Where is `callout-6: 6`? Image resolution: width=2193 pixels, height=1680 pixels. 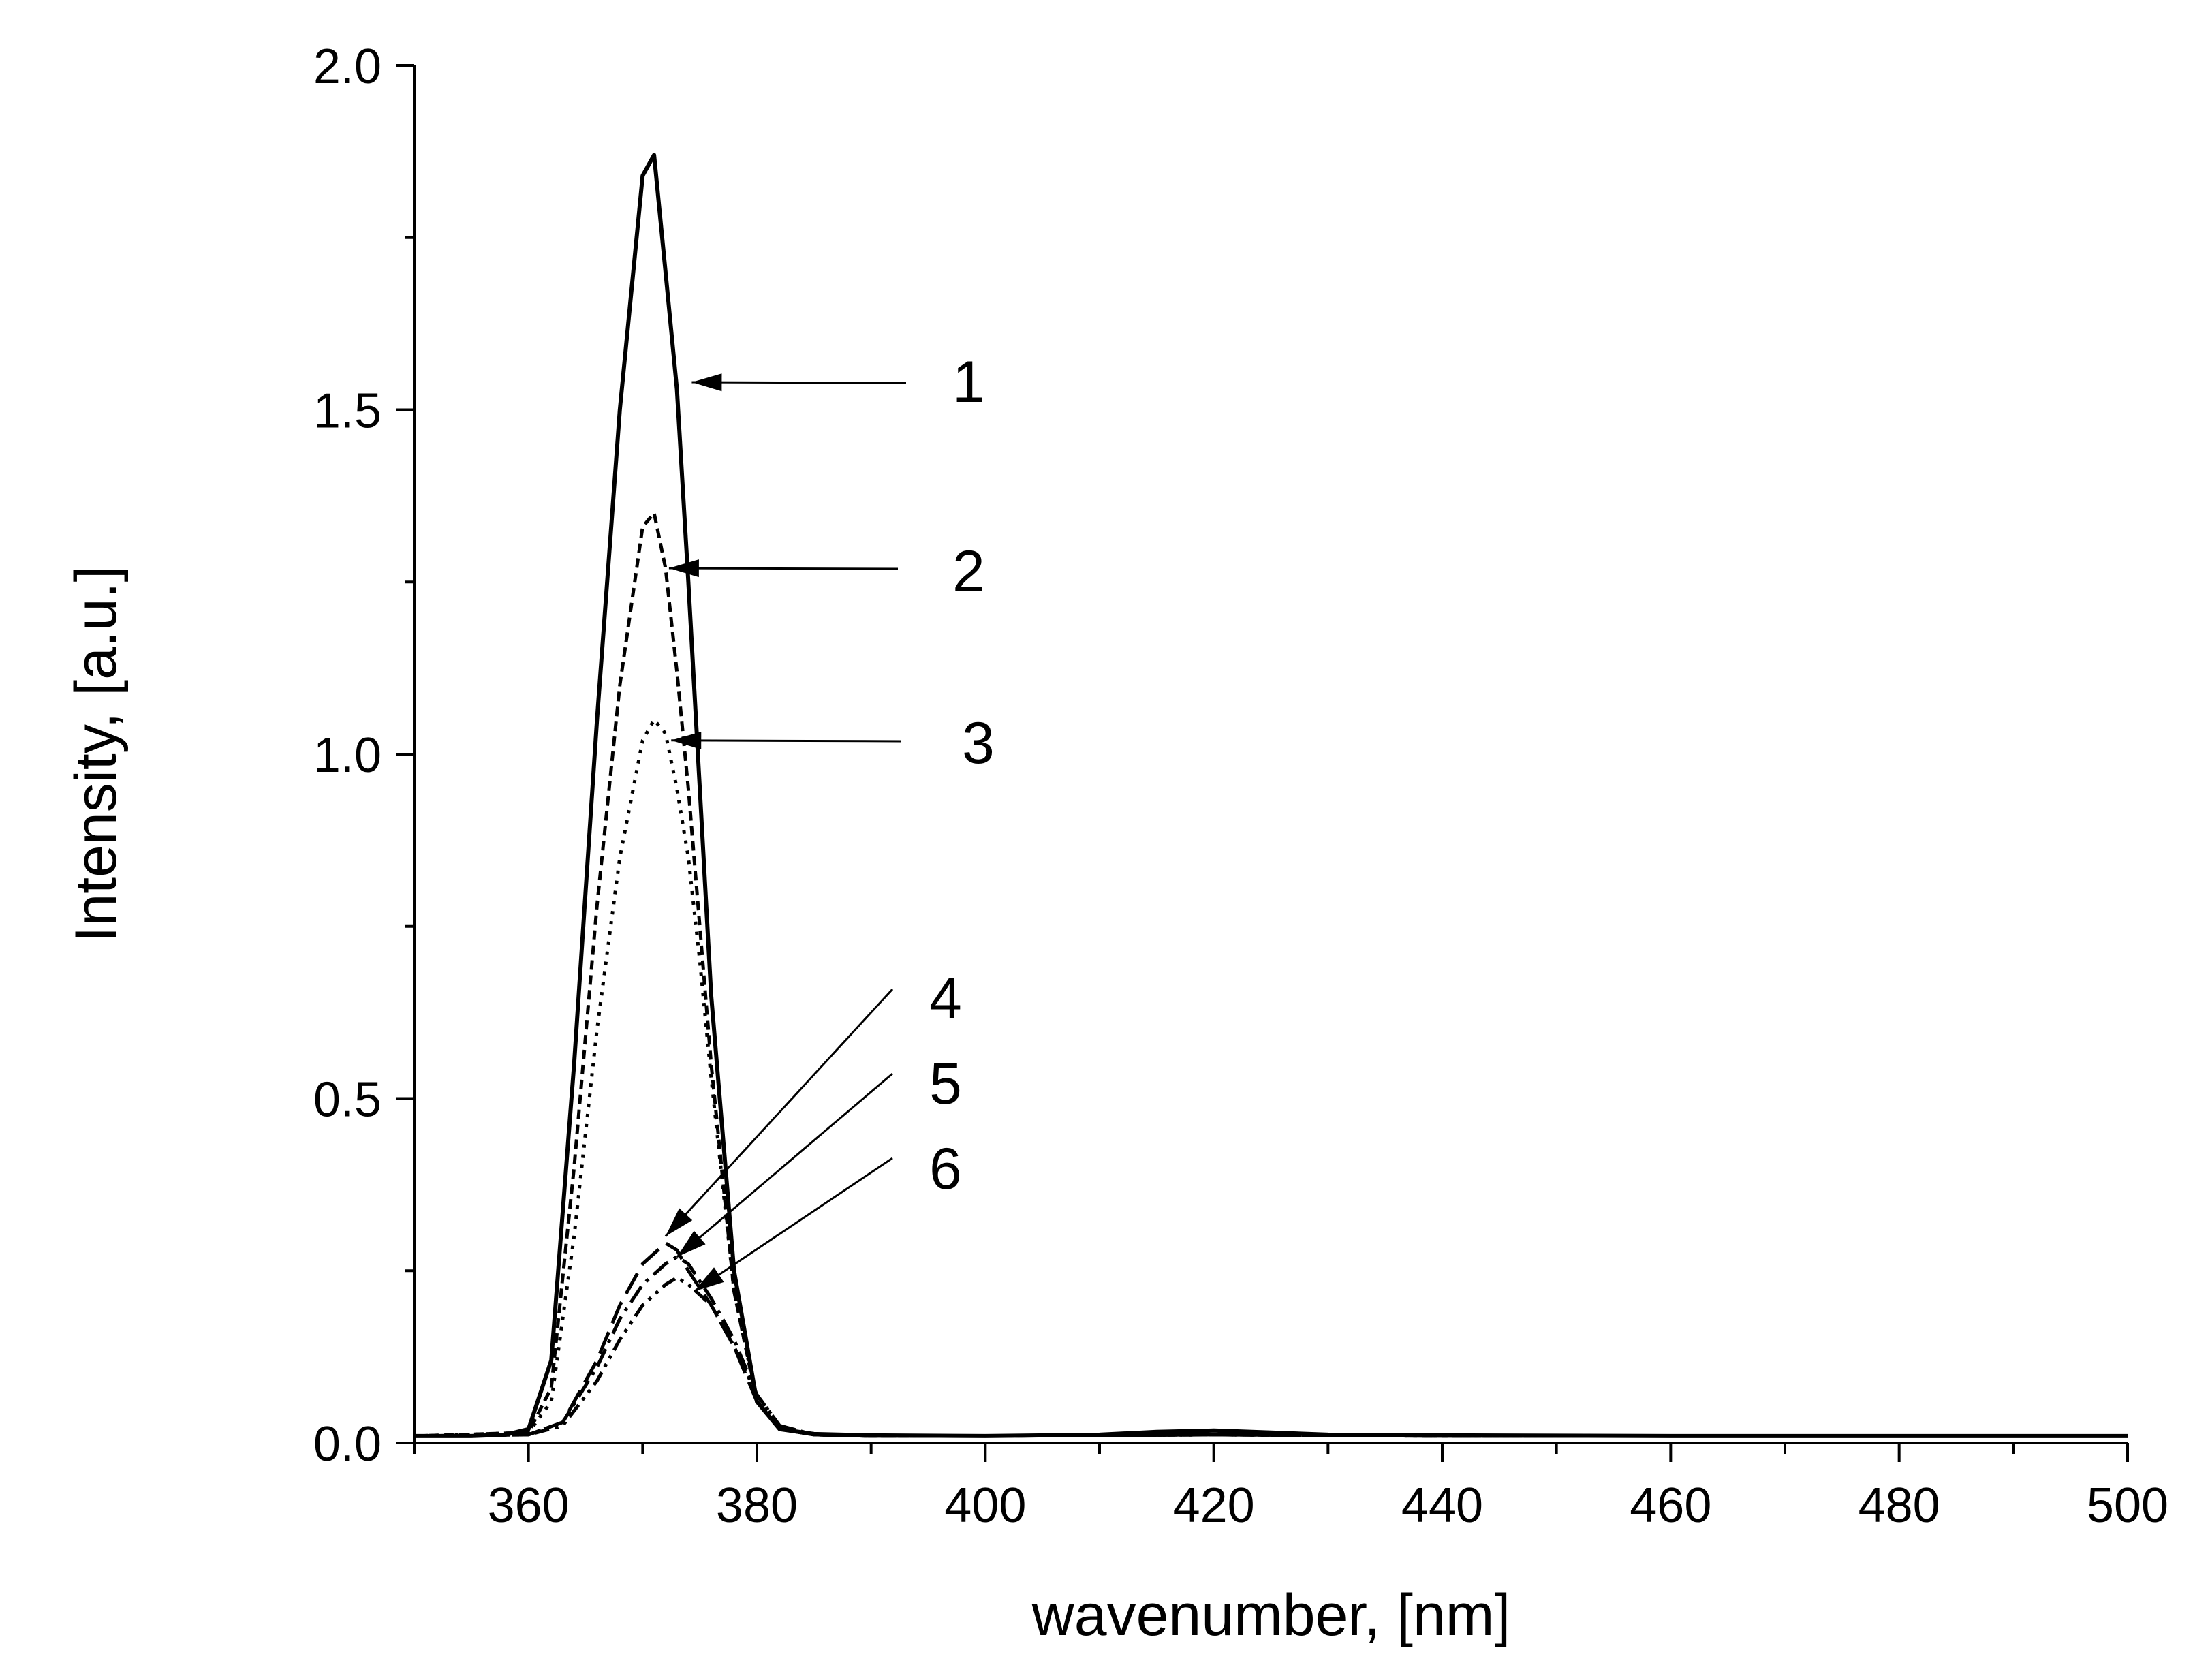
callout-6: 6 is located at coordinates (827, 1214).